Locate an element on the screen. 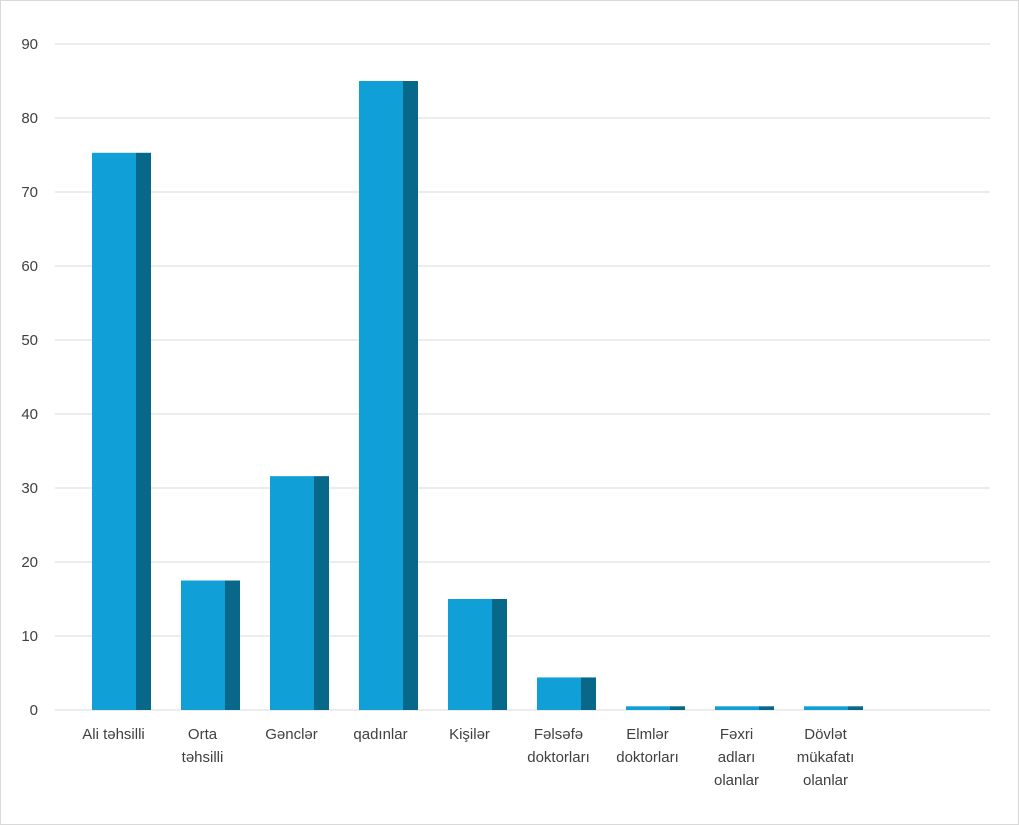 Image resolution: width=1019 pixels, height=825 pixels. y-tick-label: 0 is located at coordinates (34, 710).